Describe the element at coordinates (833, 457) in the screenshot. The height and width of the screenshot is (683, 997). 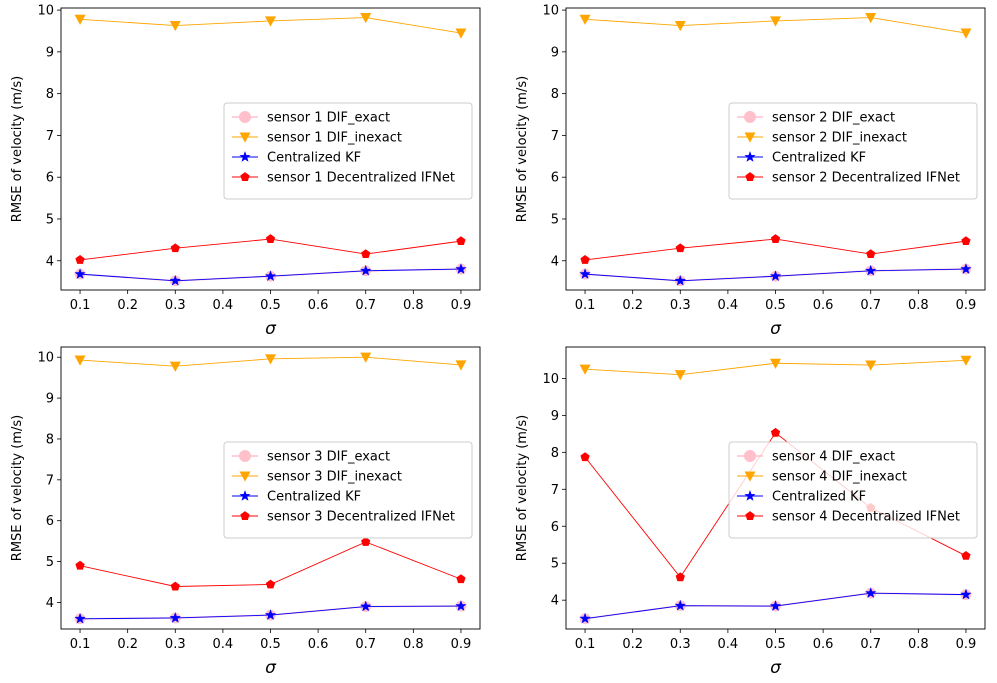
I see `legend-label: sensor 4 DIF_exact` at that location.